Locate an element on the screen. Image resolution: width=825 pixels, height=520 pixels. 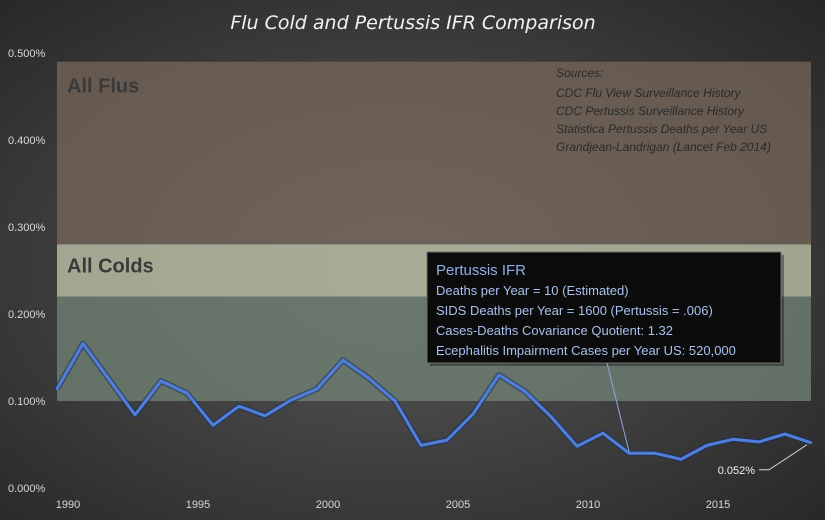
y-tick-label: 0.200% is located at coordinates (27, 315).